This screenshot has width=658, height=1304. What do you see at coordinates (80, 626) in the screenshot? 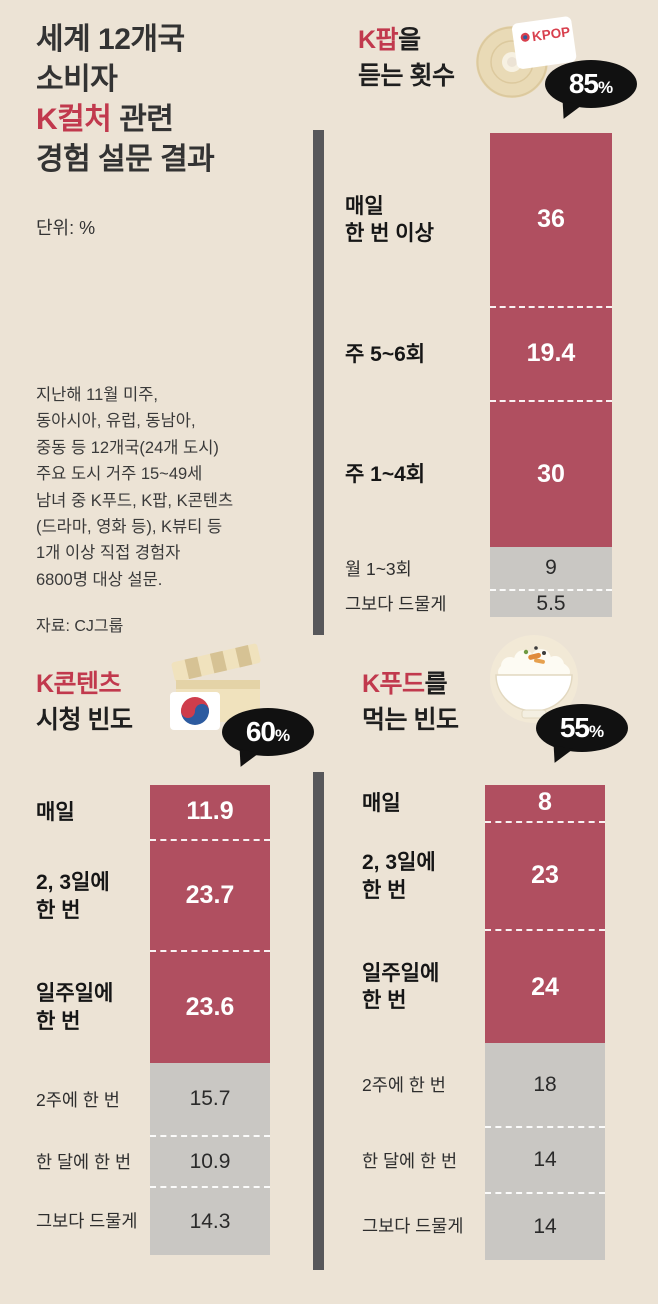
I see `source-note: 자료: CJ그룹` at bounding box center [80, 626].